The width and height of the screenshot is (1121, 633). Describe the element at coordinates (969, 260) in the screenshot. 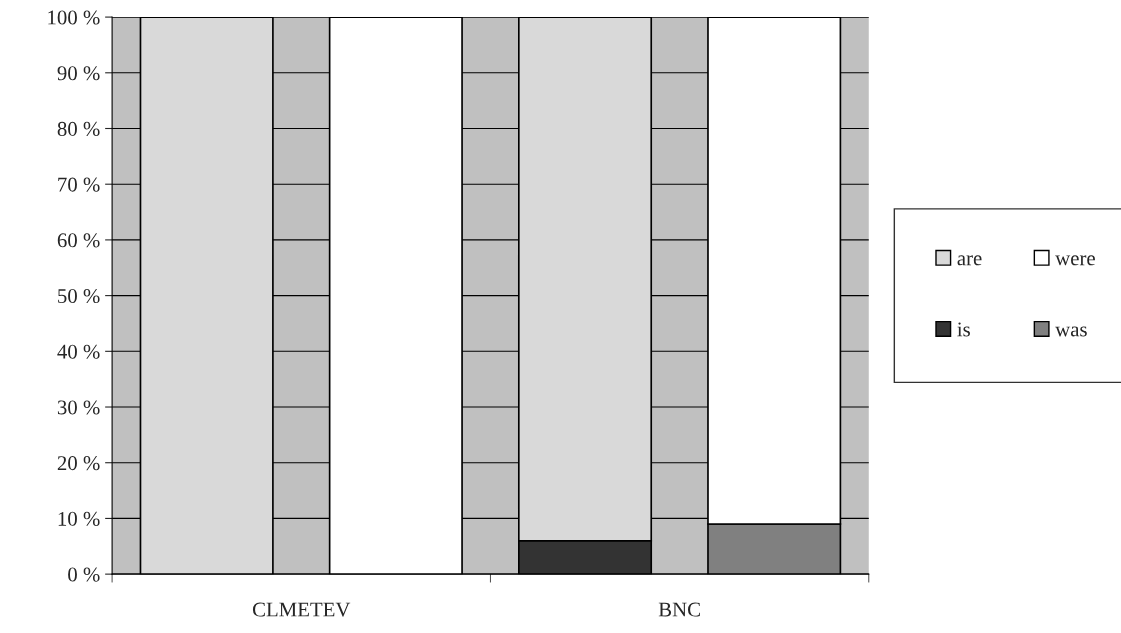

I see `legend-label: are` at that location.